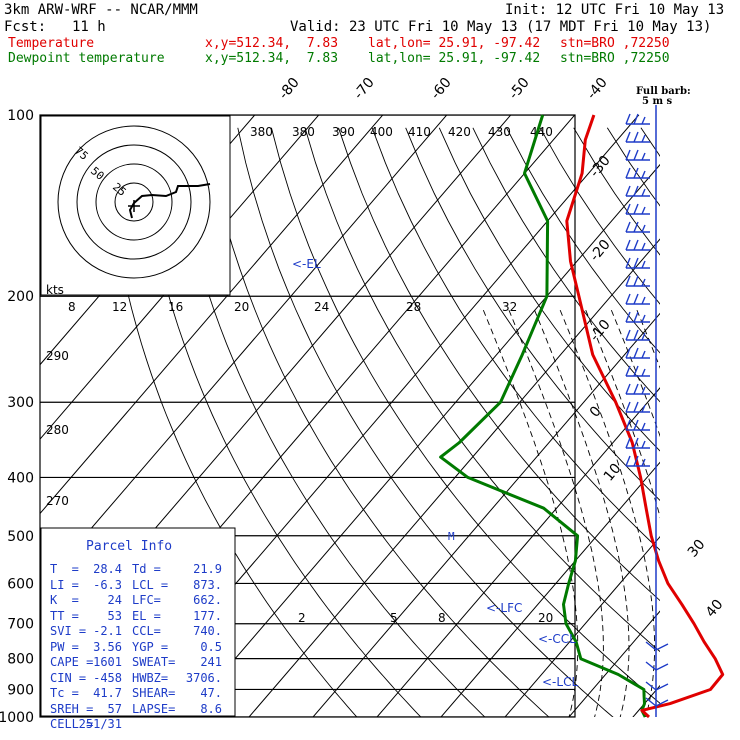 The height and width of the screenshot is (740, 740). What do you see at coordinates (107, 584) in the screenshot?
I see `parcel-field-value: -6.3` at bounding box center [107, 584].